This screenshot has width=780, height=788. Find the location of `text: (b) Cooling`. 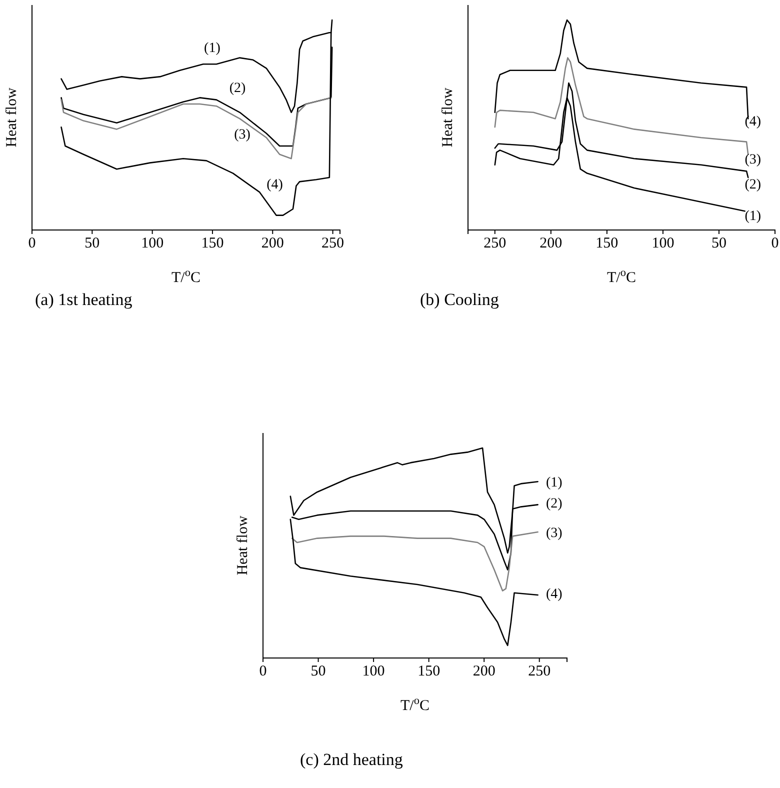

text: (b) Cooling is located at coordinates (460, 299).